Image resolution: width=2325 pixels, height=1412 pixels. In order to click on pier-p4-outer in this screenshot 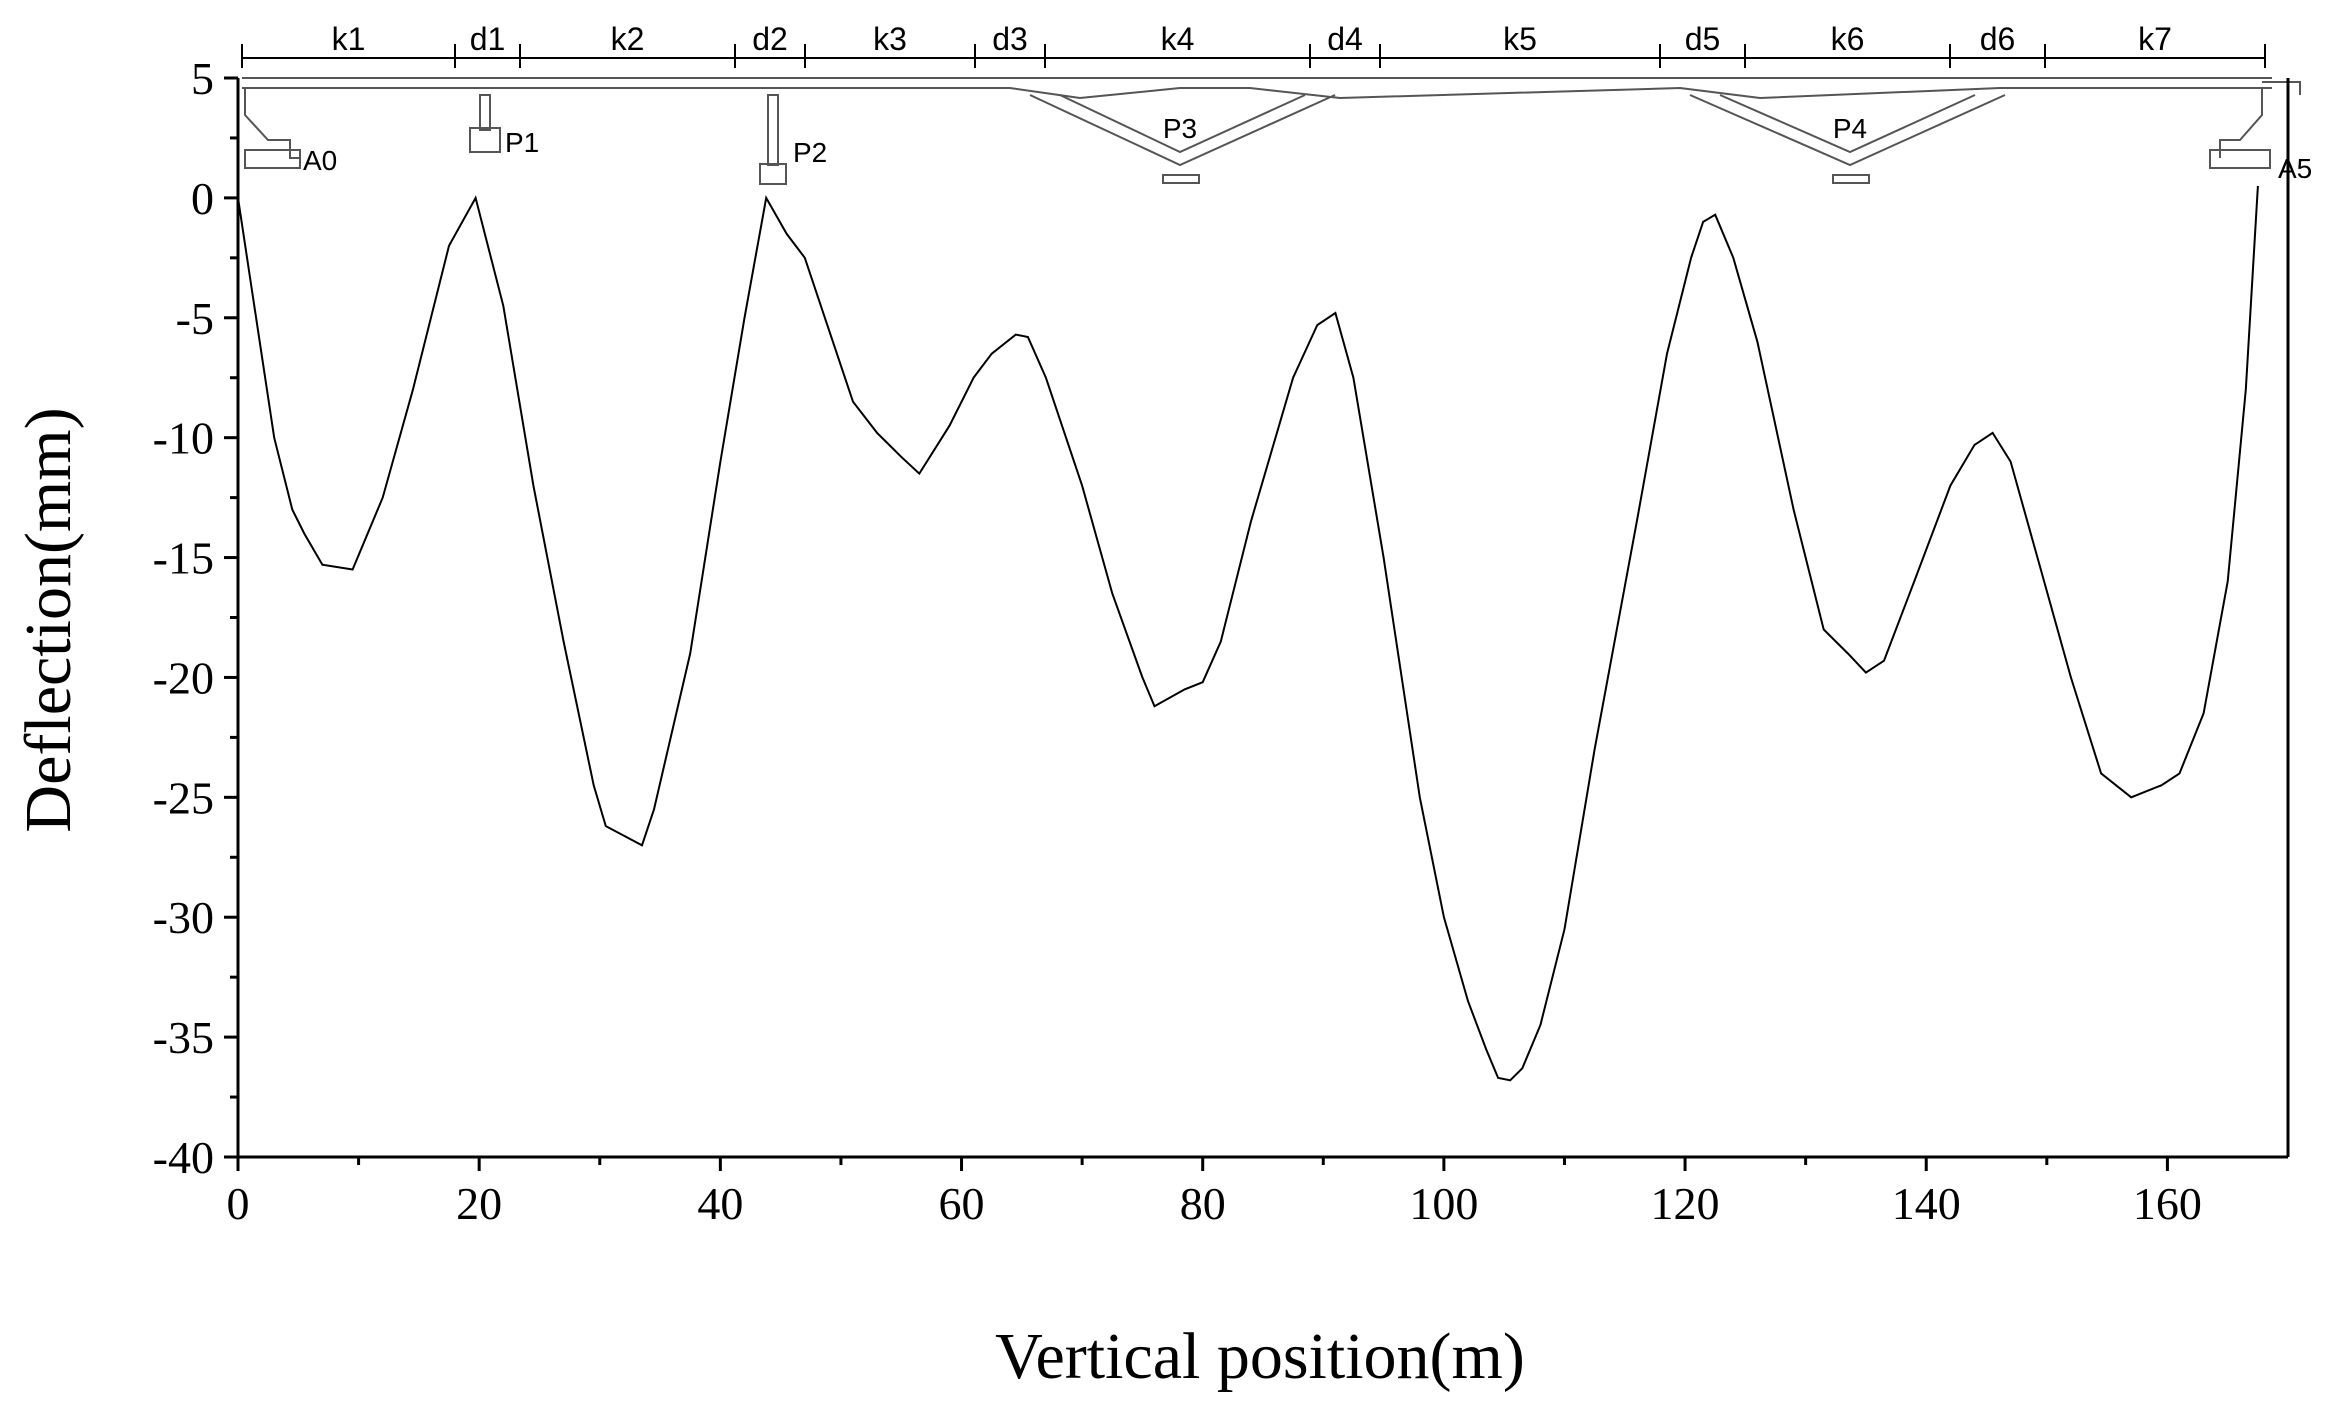, I will do `click(1847, 130)`.